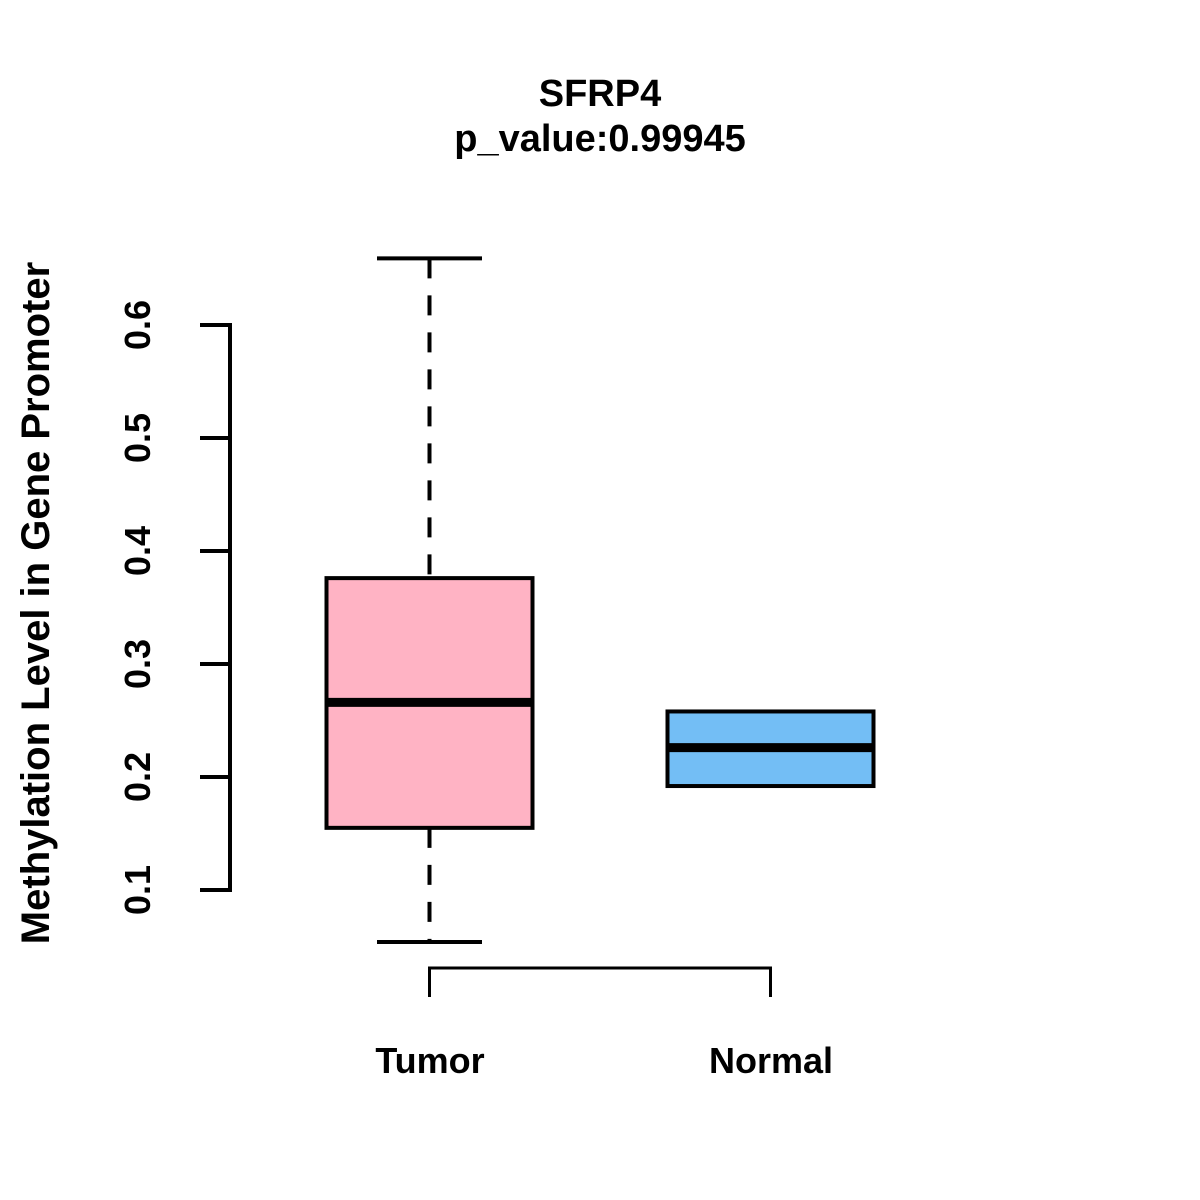  What do you see at coordinates (600, 94) in the screenshot?
I see `chart-title: SFRP4` at bounding box center [600, 94].